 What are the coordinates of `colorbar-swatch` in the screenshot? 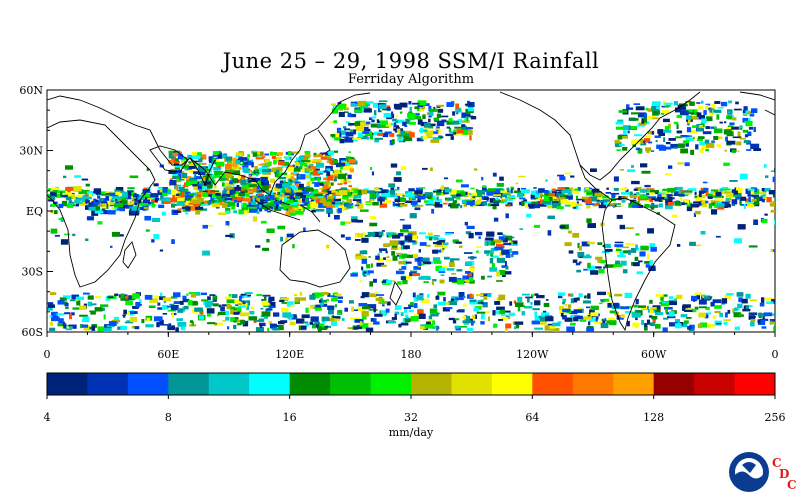 It's located at (634, 384).